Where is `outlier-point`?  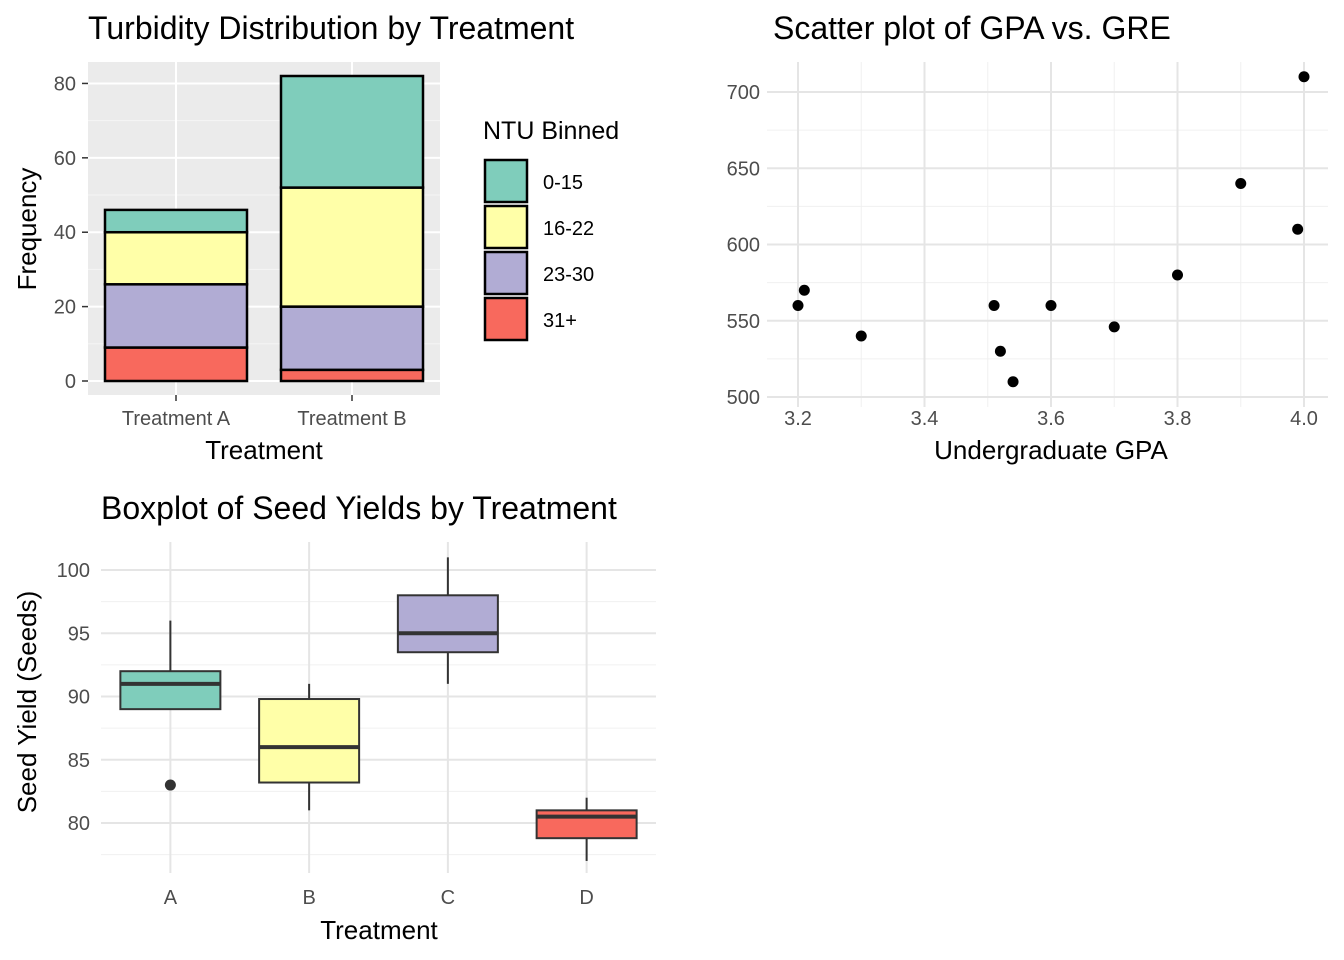 outlier-point is located at coordinates (170, 785).